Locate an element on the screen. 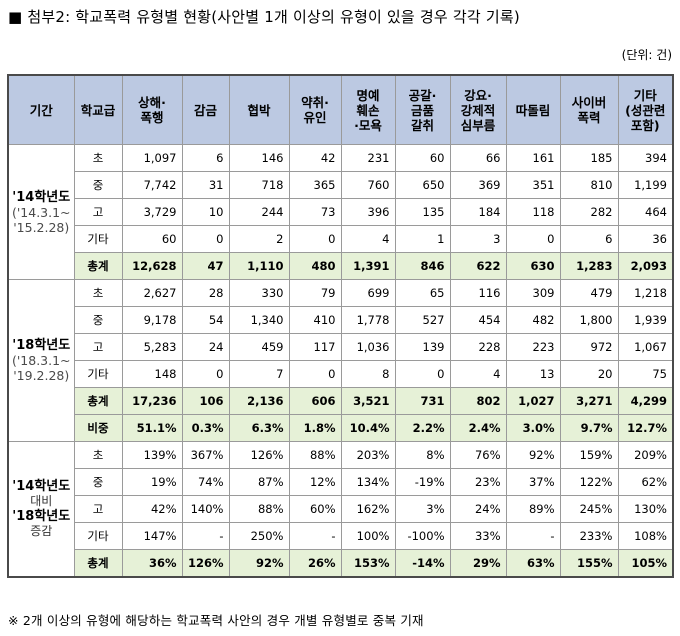 This screenshot has width=680, height=636. value-cell: 159% is located at coordinates (589, 455).